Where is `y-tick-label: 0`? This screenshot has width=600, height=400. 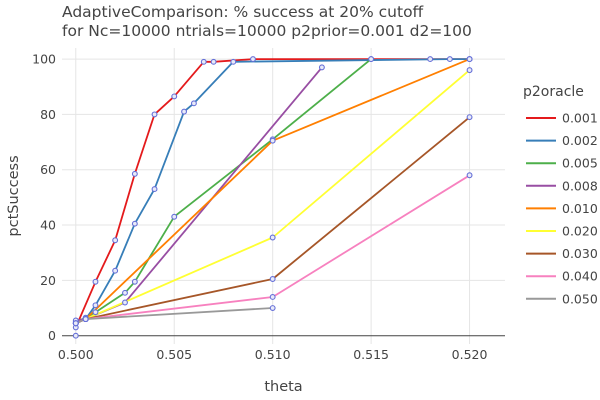
y-tick-label: 0 is located at coordinates (52, 335).